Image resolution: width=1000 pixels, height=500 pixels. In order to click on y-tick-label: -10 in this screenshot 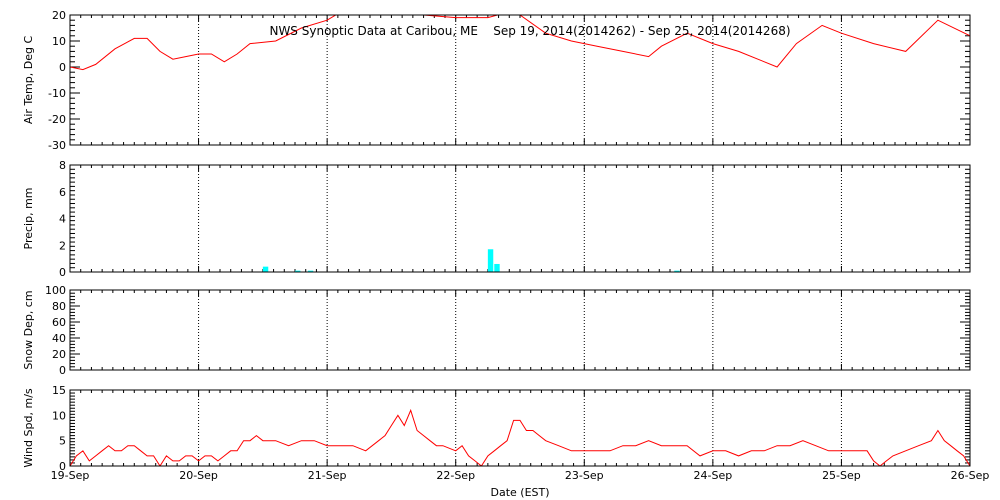, I will do `click(57, 93)`.